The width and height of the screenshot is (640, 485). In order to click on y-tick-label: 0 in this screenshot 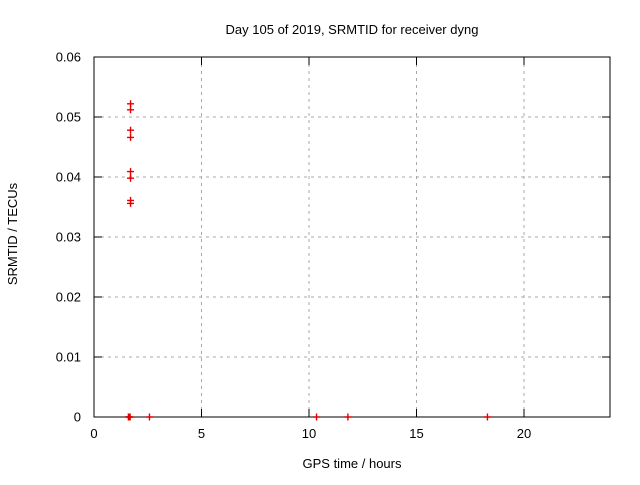, I will do `click(77, 417)`.